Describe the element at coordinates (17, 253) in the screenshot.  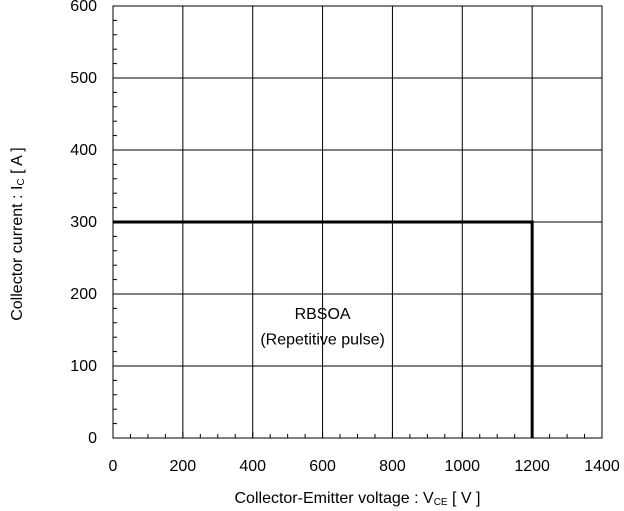
I see `y-axis-label-main: Collector current : I` at that location.